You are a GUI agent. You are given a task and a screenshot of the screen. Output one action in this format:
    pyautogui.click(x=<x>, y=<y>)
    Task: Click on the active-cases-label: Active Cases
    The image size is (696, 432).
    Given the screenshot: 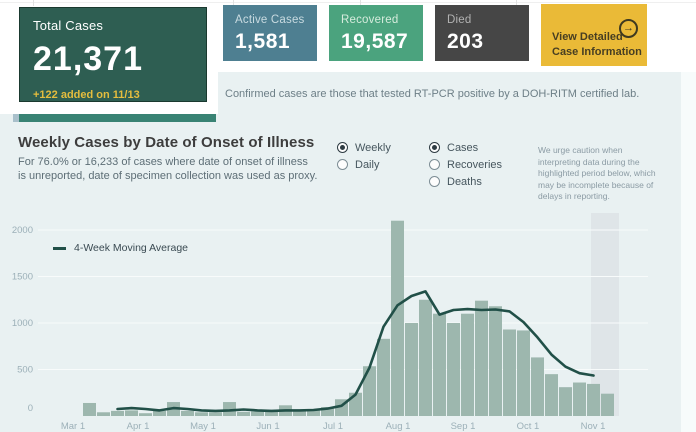 What is the action you would take?
    pyautogui.click(x=270, y=20)
    